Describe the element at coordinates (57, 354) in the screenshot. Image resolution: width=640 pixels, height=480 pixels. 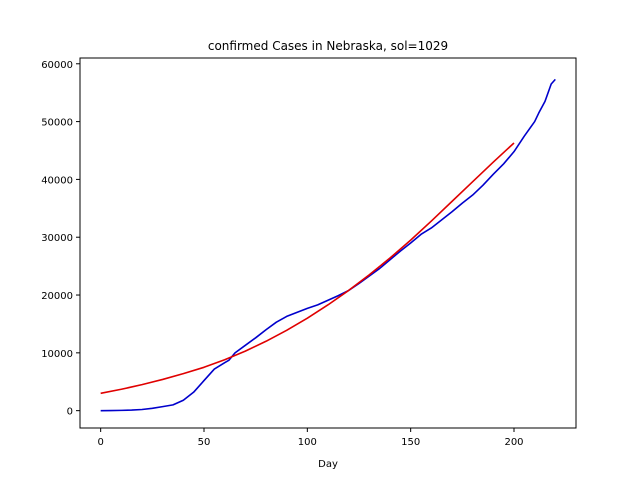
I see `y-tick-label: 10000` at that location.